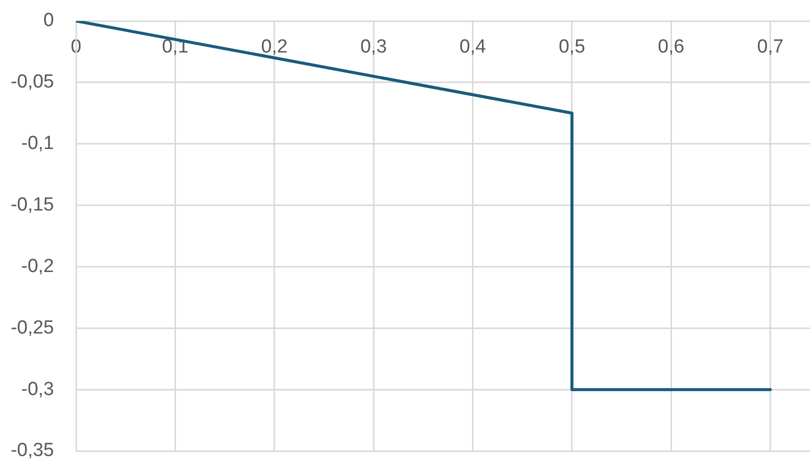 This screenshot has height=468, width=810. Describe the element at coordinates (770, 47) in the screenshot. I see `x-tick-label: 0,7` at that location.